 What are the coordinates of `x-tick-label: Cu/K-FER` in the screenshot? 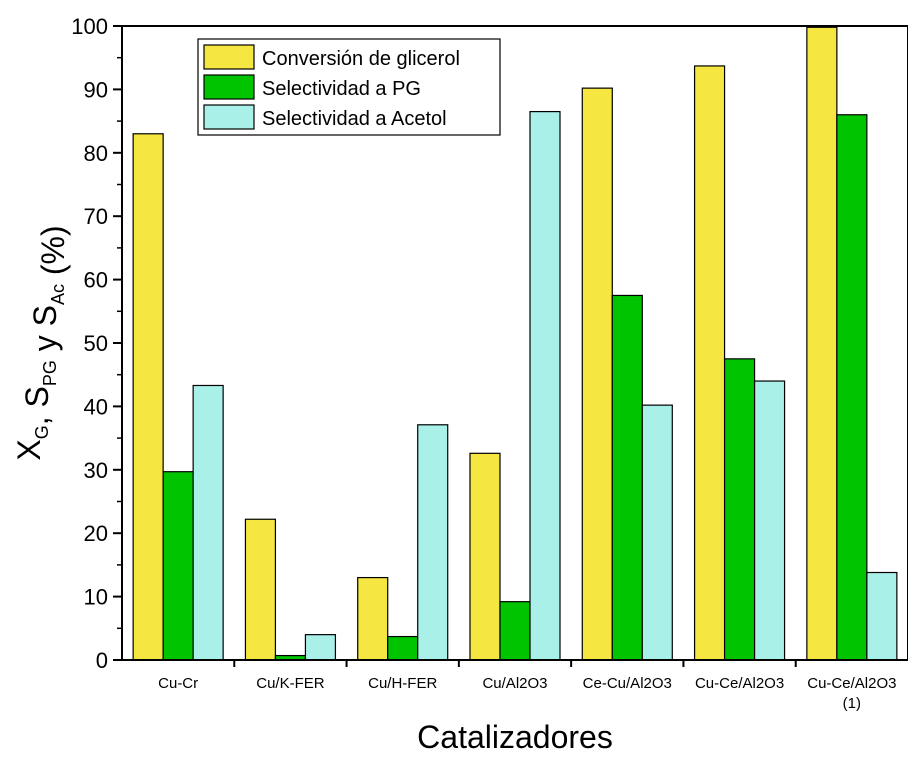 It's located at (290, 683).